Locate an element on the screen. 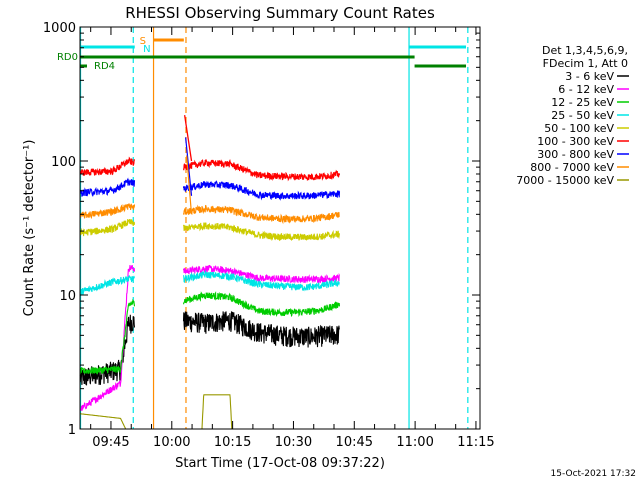 This screenshot has width=640, height=485. y-tick-label: 1000 is located at coordinates (59, 28).